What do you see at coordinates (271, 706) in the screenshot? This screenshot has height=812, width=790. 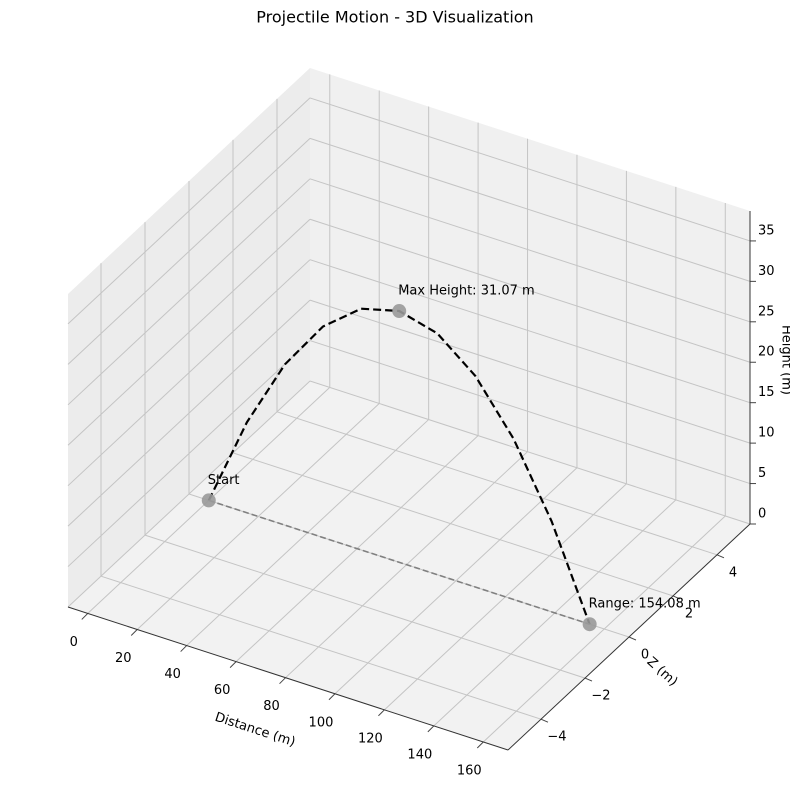 I see `x-tick-label: 80` at bounding box center [271, 706].